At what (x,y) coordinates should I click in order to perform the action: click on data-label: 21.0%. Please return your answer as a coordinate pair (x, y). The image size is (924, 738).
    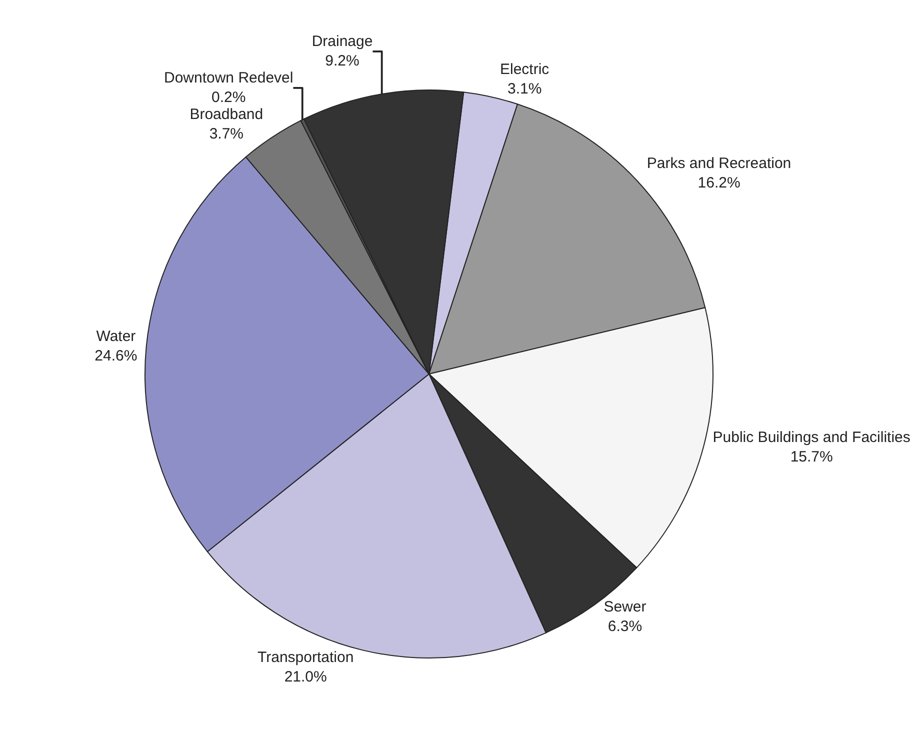
    Looking at the image, I should click on (305, 677).